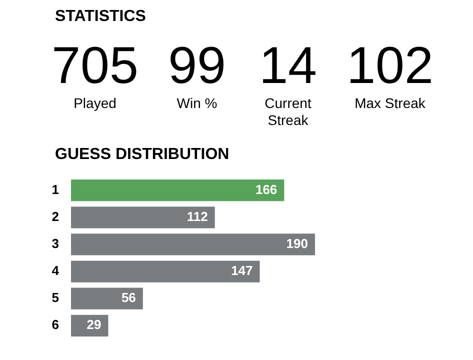  I want to click on y-tick-label: 2, so click(55, 216).